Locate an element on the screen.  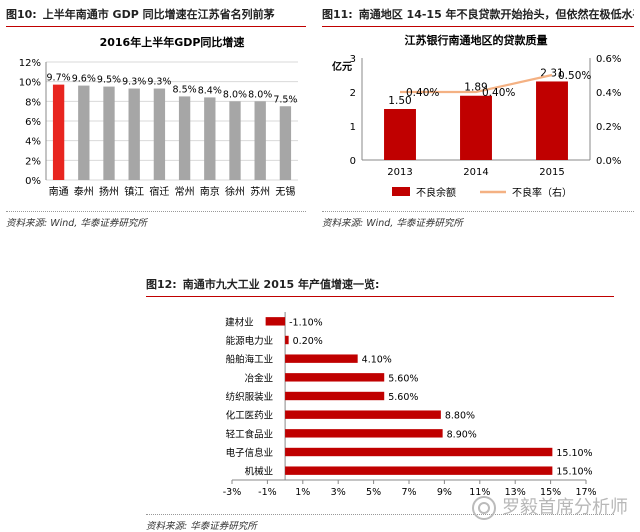
chart2-legend-bar-swatch is located at coordinates (401, 191).